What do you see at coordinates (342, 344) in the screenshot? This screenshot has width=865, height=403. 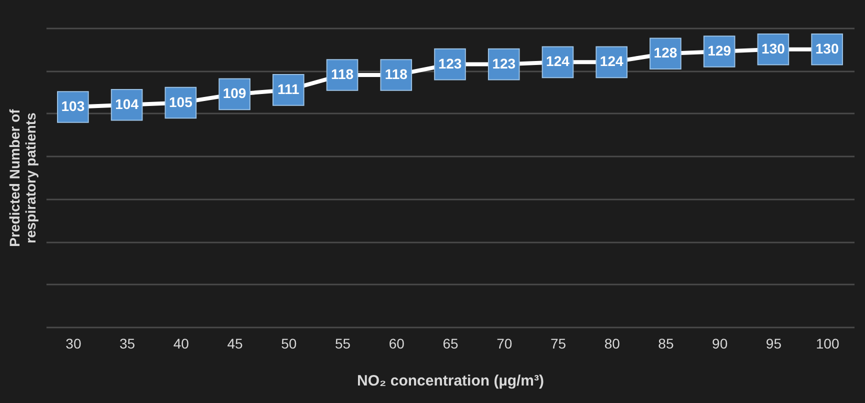 I see `x-tick-label: 55` at bounding box center [342, 344].